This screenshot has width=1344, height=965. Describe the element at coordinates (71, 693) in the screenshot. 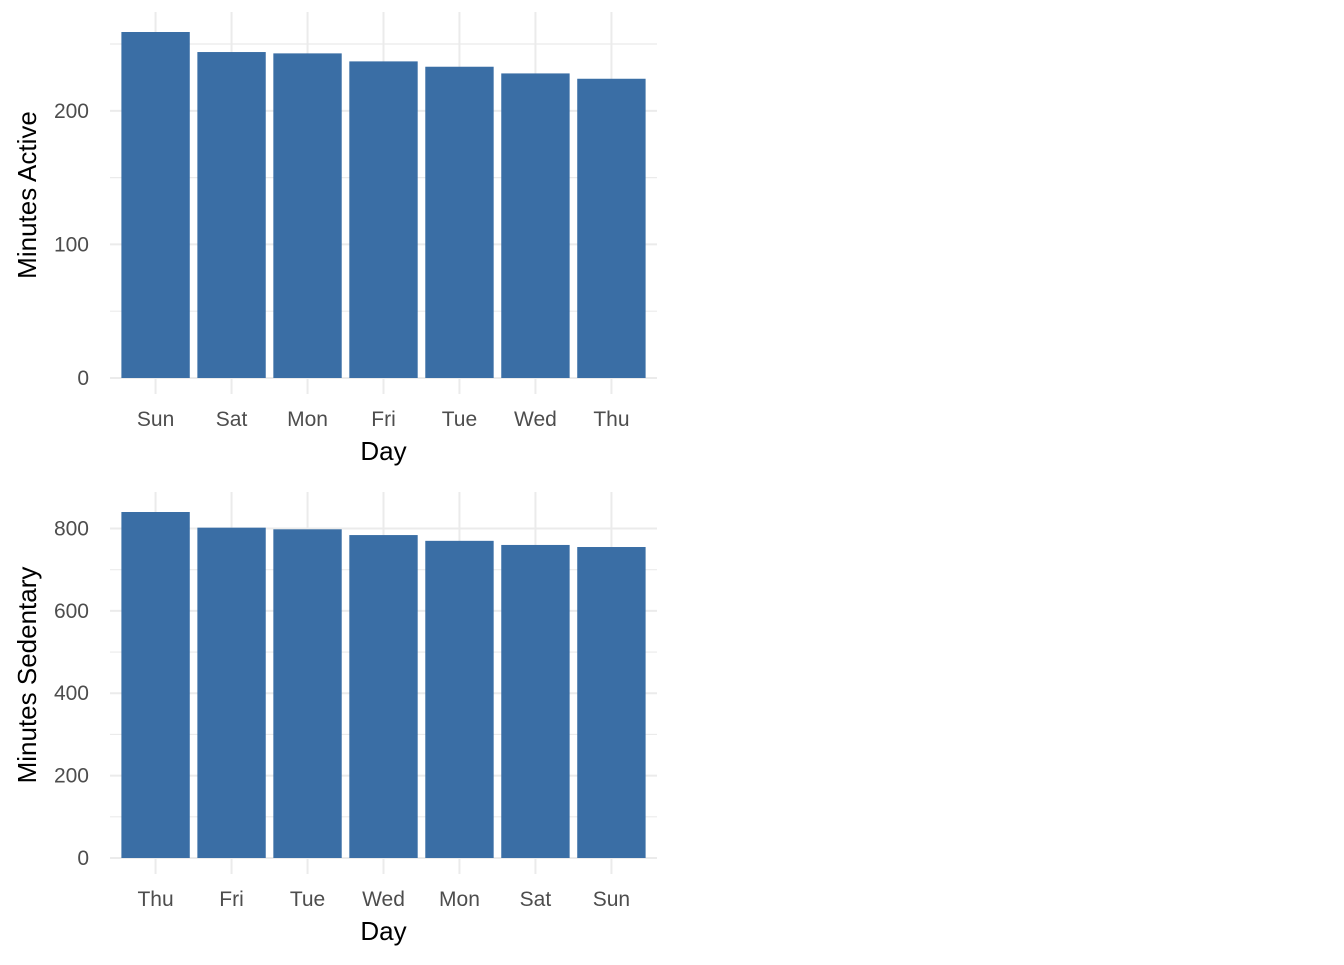

I see `y-tick-label: 400` at that location.